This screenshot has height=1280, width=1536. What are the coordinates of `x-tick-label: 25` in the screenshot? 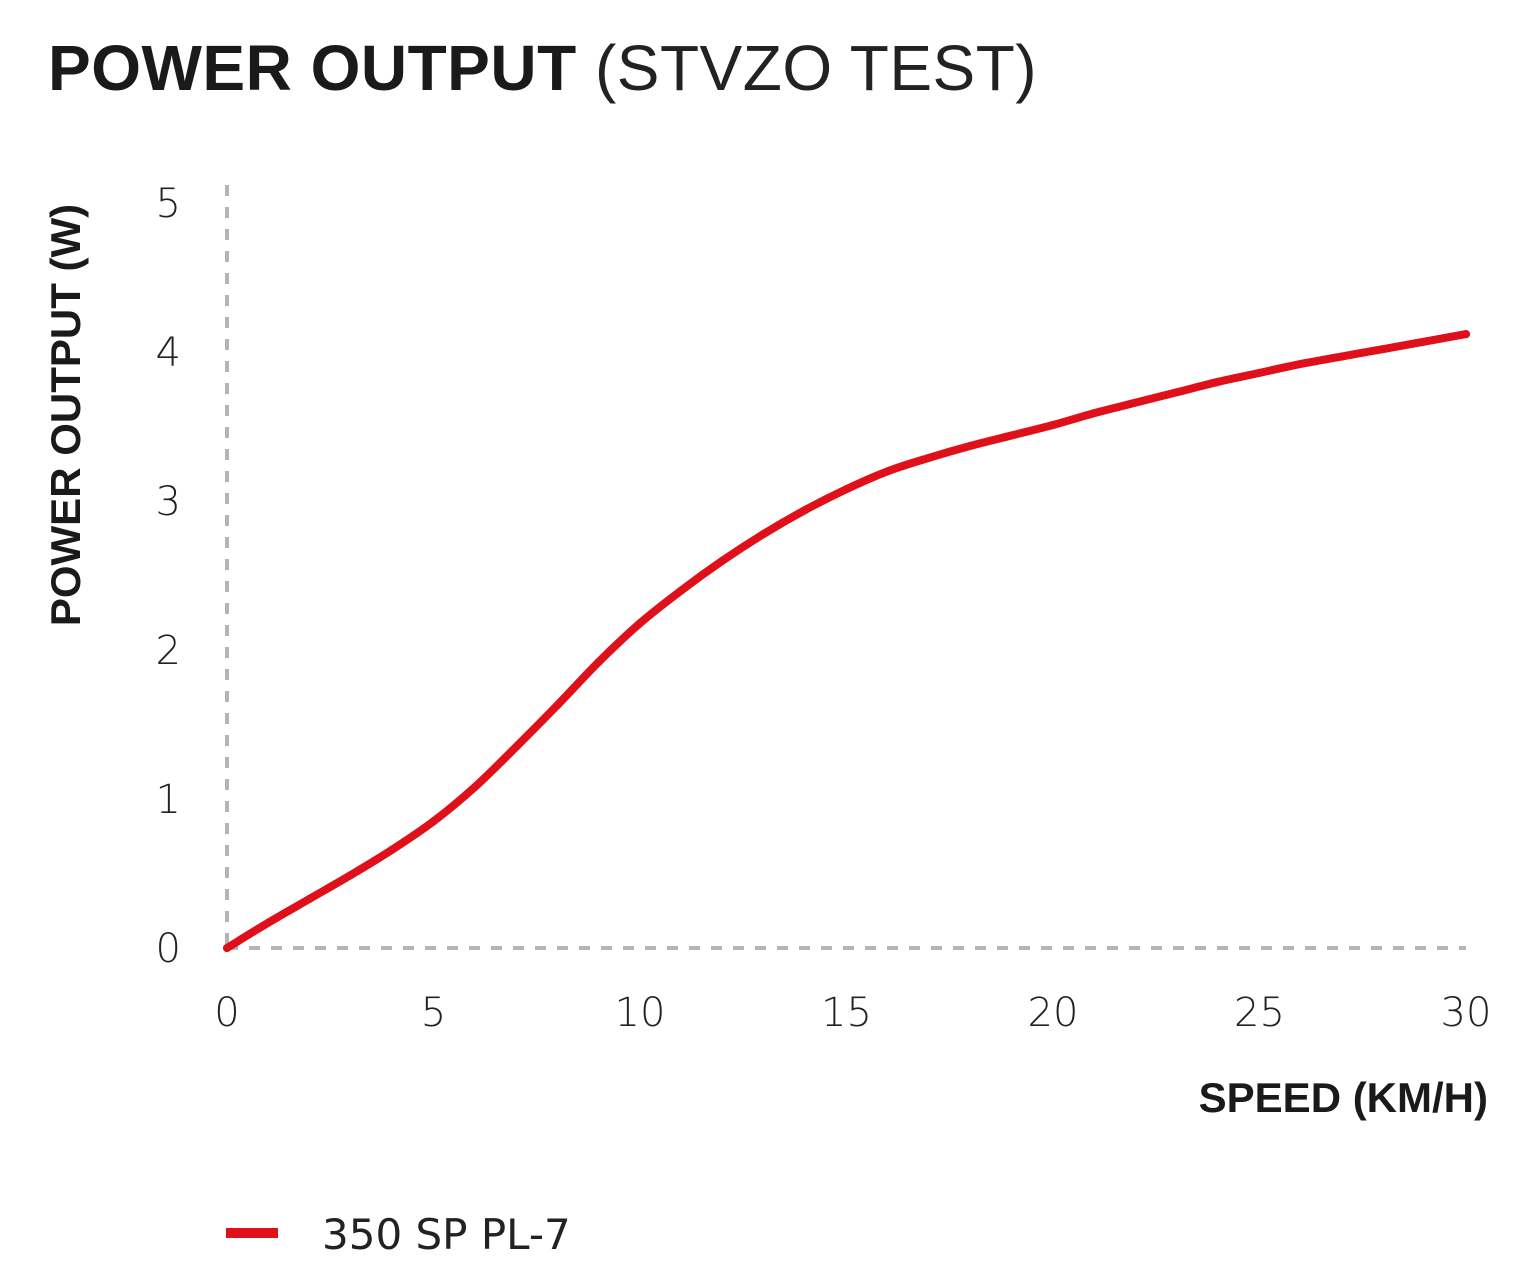 It's located at (1259, 1013).